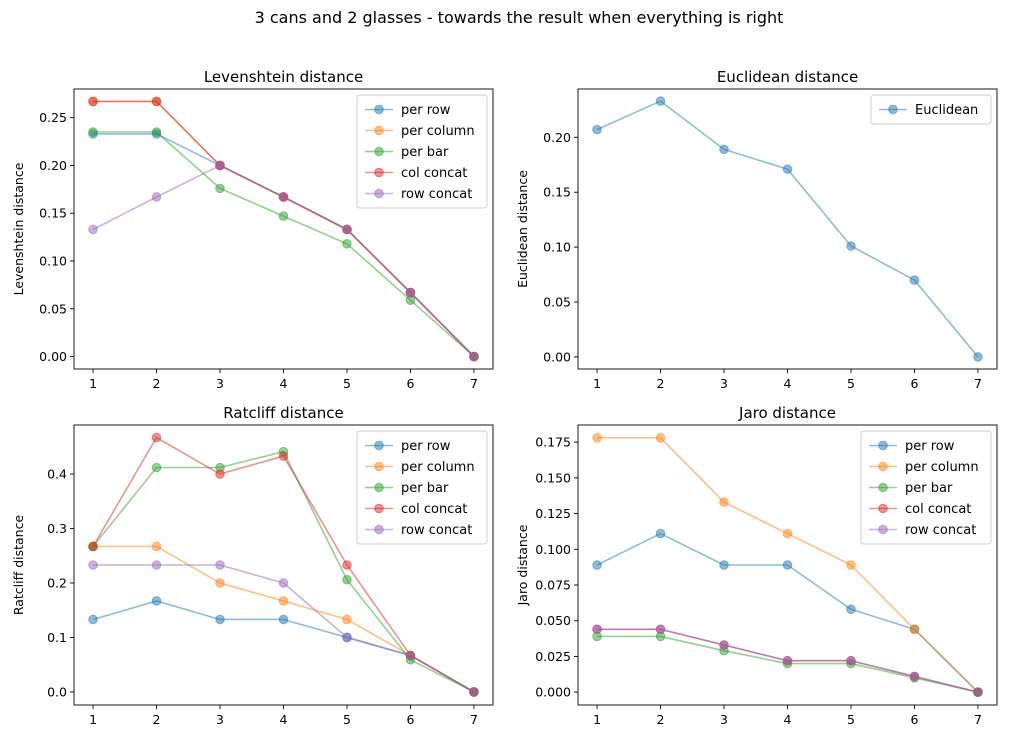 The image size is (1010, 739). I want to click on legend-item: per column, so click(420, 131).